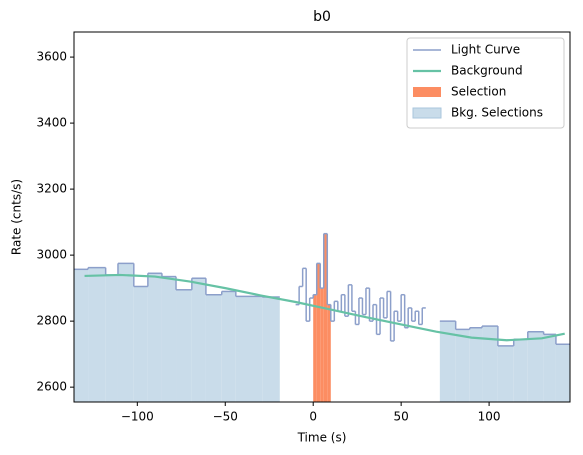  What do you see at coordinates (497, 113) in the screenshot?
I see `legend-label: Bkg. Selections` at bounding box center [497, 113].